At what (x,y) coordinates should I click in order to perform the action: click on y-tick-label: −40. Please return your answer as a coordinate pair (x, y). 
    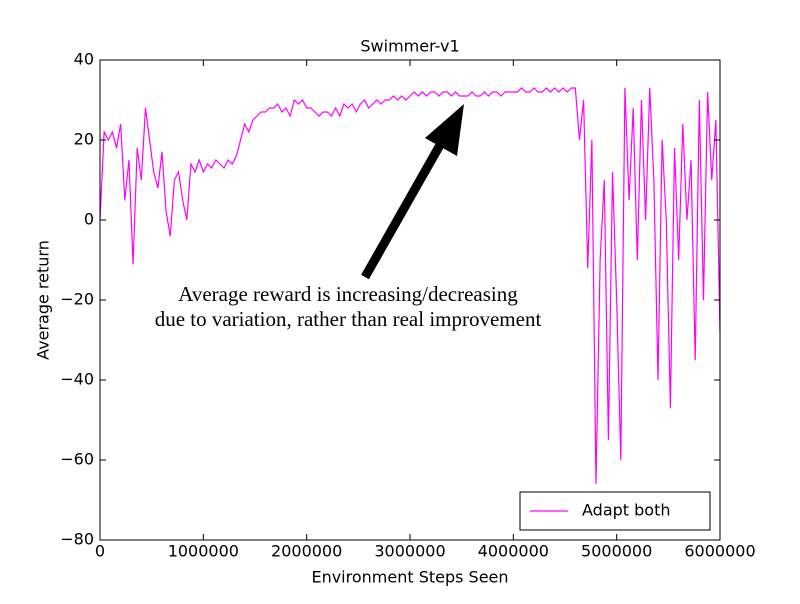
    Looking at the image, I should click on (77, 379).